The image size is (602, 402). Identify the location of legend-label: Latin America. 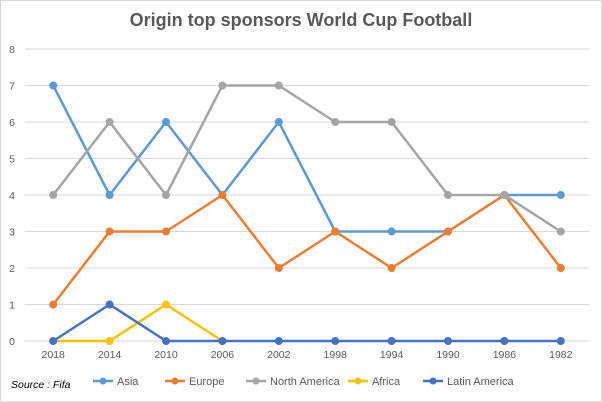
(481, 382).